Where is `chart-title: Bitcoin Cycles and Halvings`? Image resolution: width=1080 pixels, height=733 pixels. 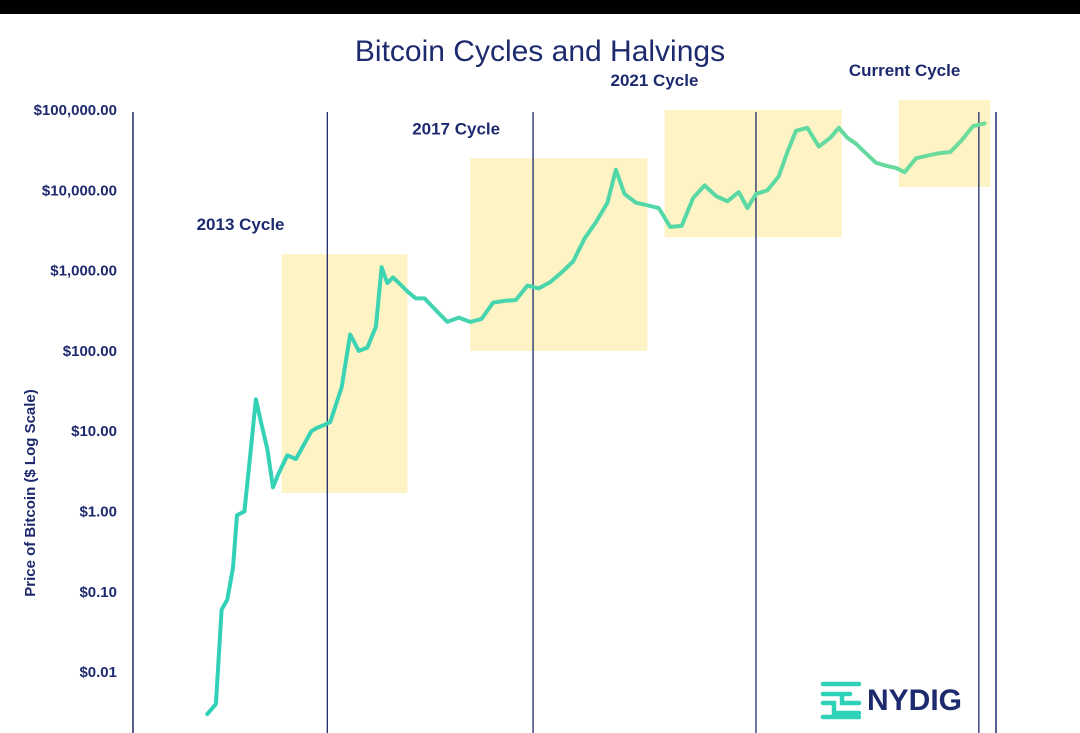 chart-title: Bitcoin Cycles and Halvings is located at coordinates (540, 51).